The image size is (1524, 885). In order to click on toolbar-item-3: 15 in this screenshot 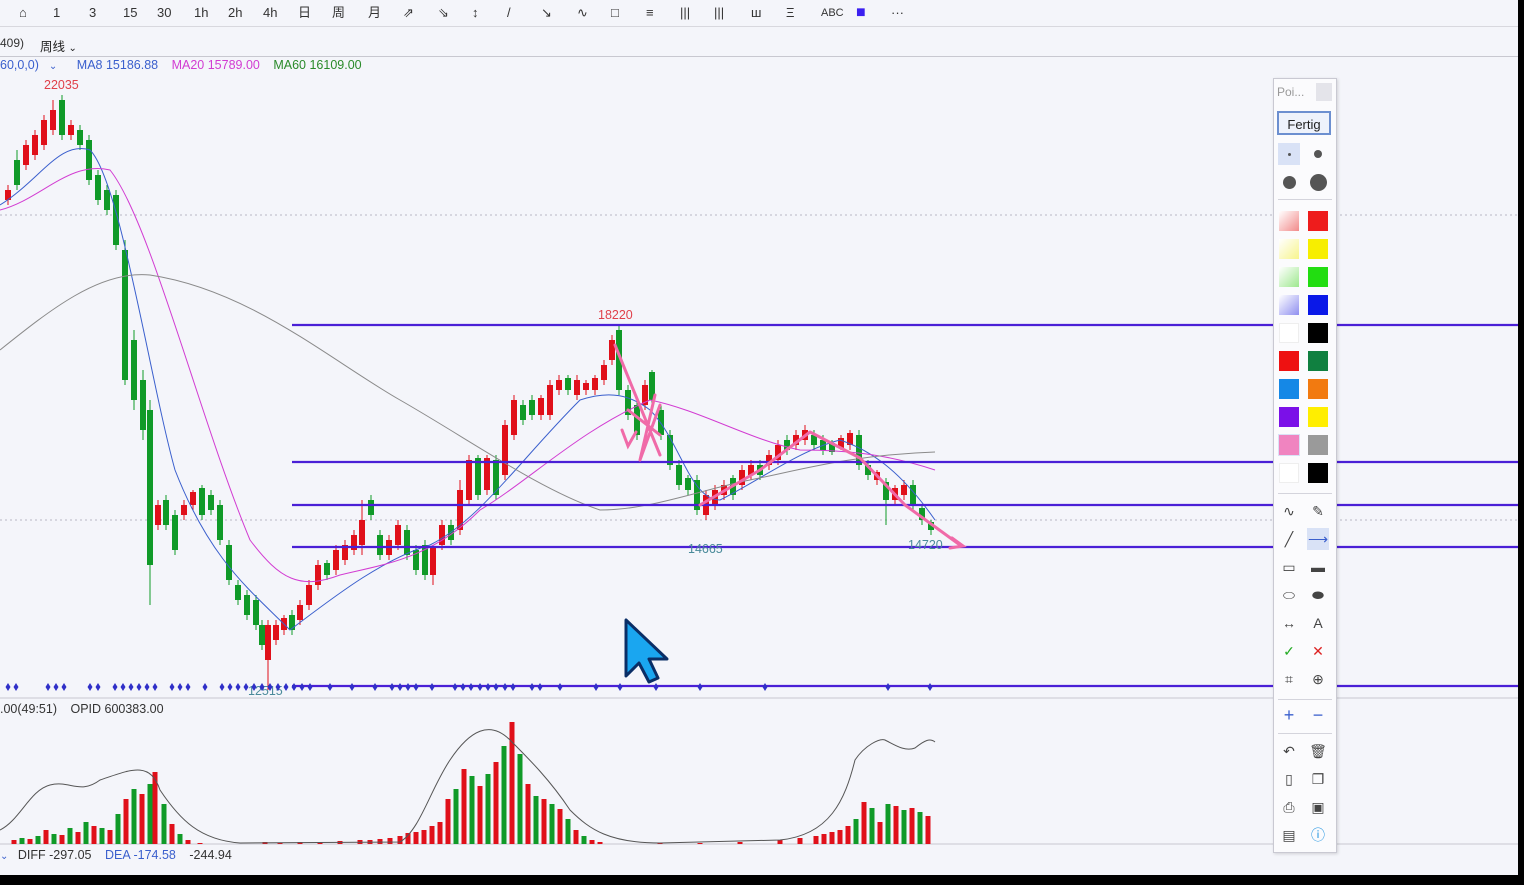, I will do `click(130, 12)`.